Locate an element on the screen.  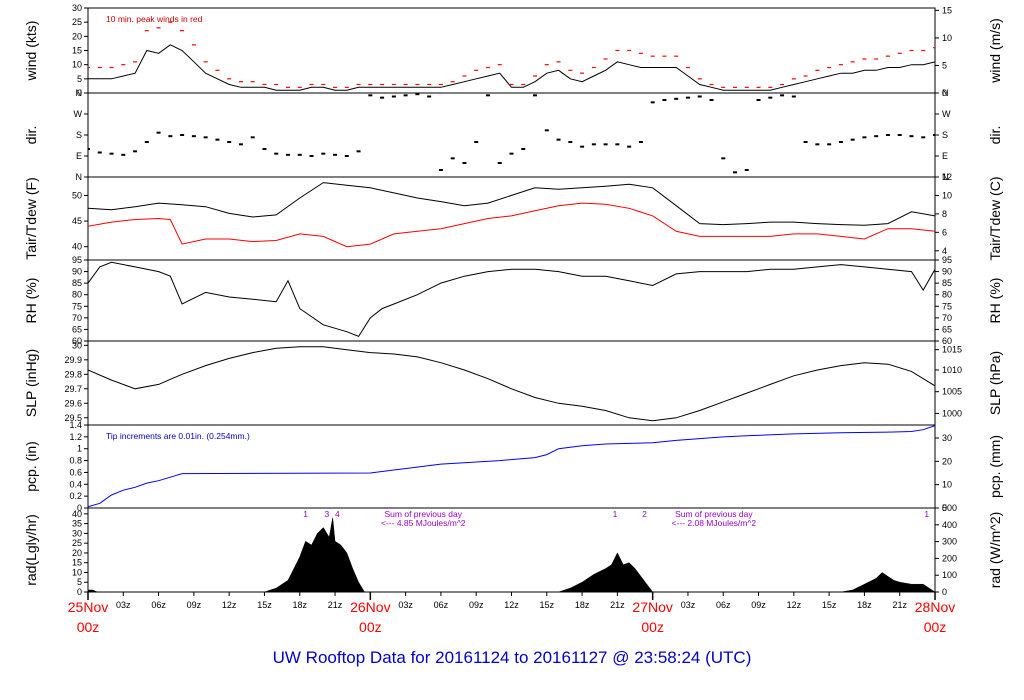
dir-left-tick-label: N is located at coordinates (79, 177).